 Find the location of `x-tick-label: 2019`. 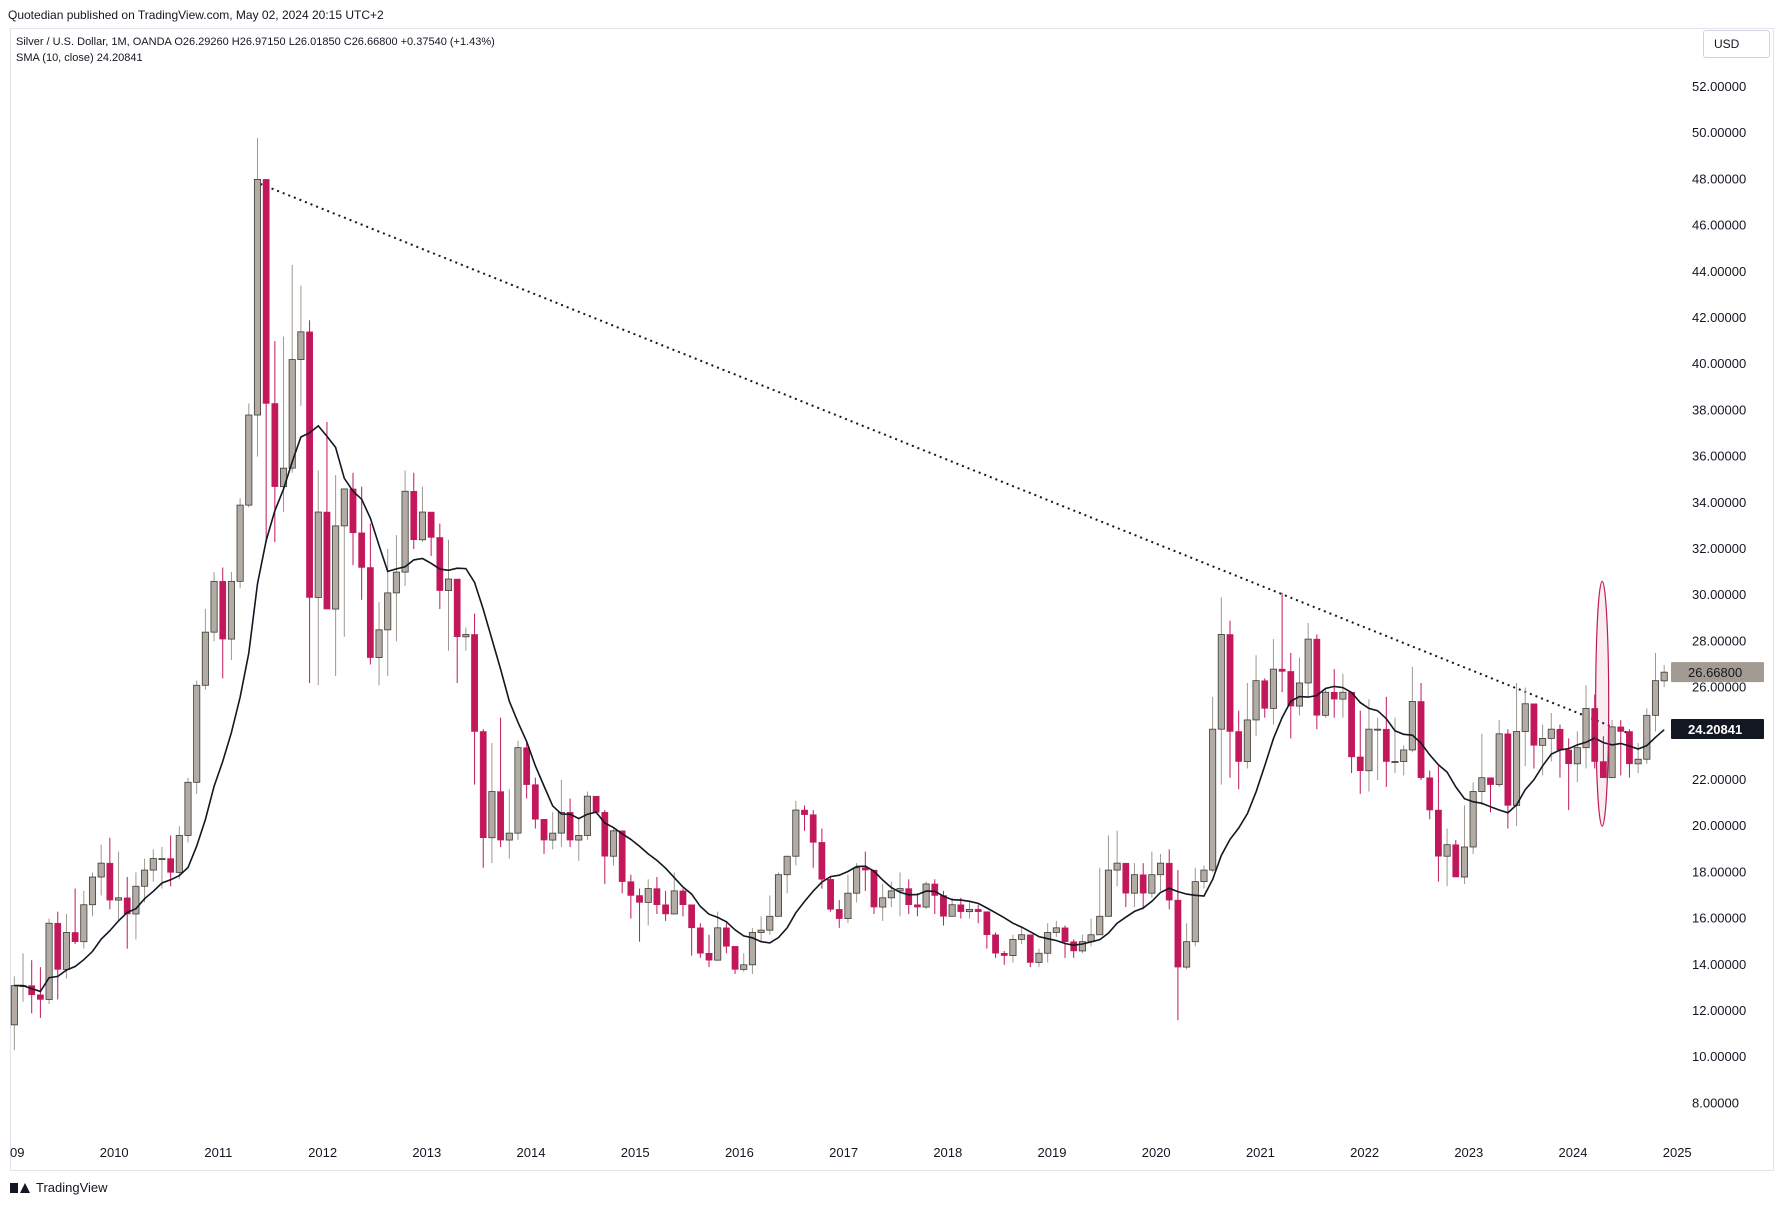

x-tick-label: 2019 is located at coordinates (1052, 1152).